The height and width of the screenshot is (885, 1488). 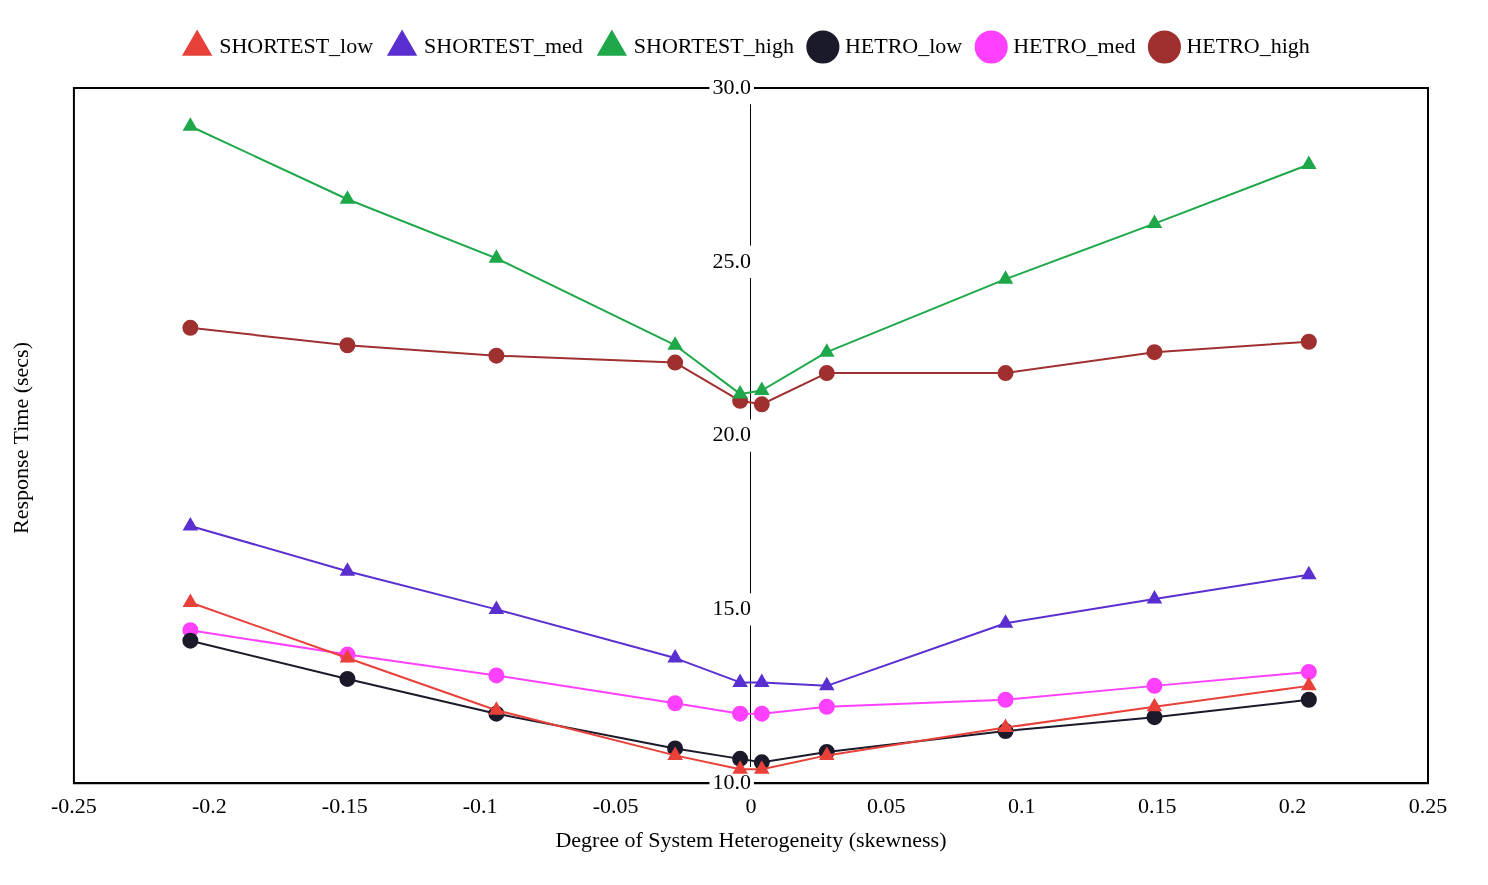 I want to click on y-axis-title: Response Time (secs), so click(x=21, y=438).